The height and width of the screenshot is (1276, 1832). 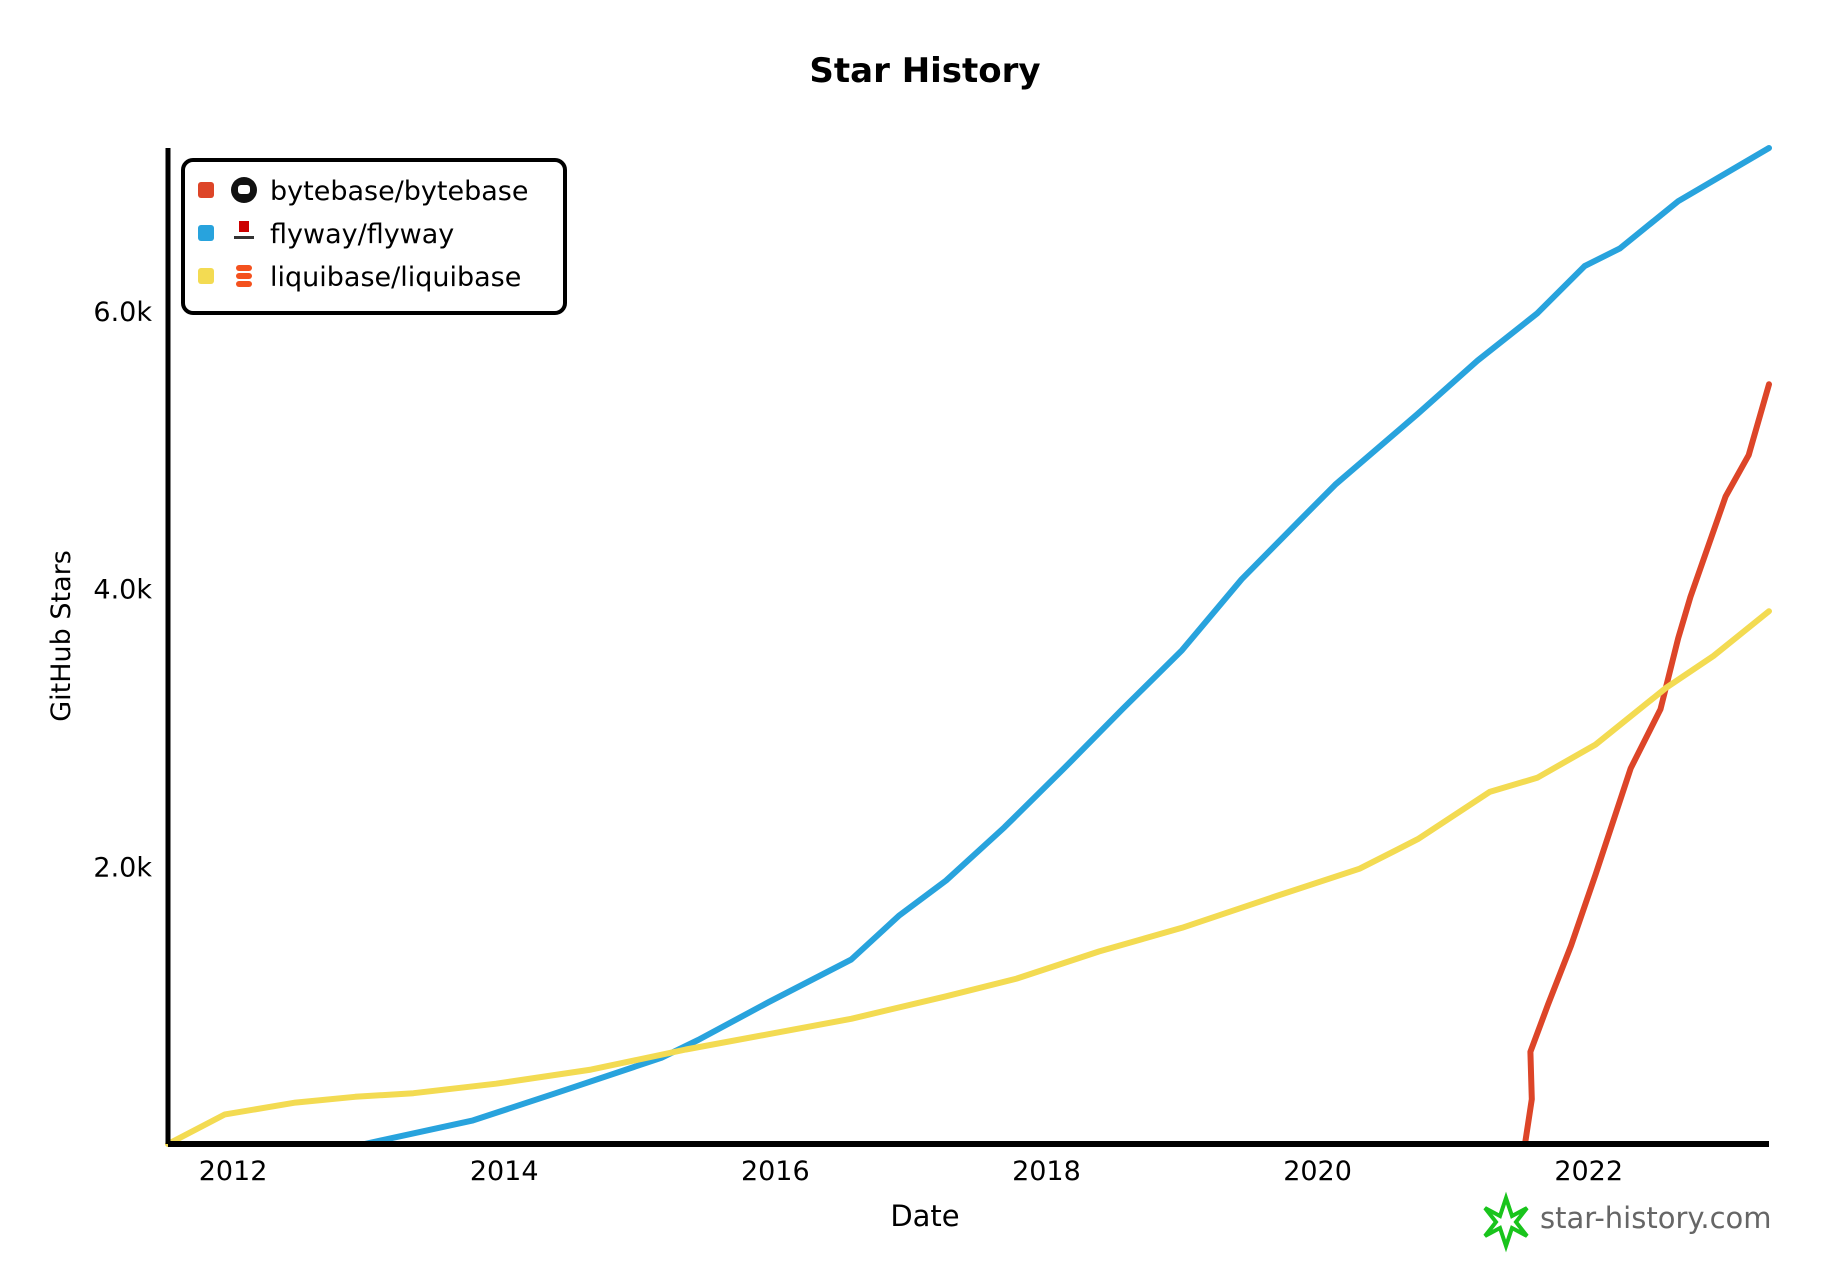 What do you see at coordinates (1656, 1218) in the screenshot?
I see `watermark-text: star-history.com` at bounding box center [1656, 1218].